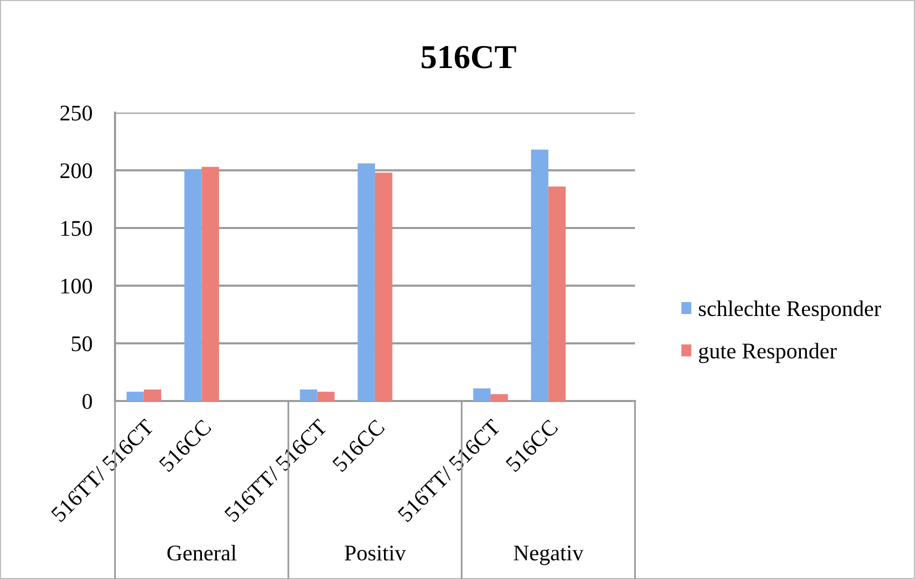  What do you see at coordinates (76, 286) in the screenshot?
I see `y-tick-label: 100` at bounding box center [76, 286].